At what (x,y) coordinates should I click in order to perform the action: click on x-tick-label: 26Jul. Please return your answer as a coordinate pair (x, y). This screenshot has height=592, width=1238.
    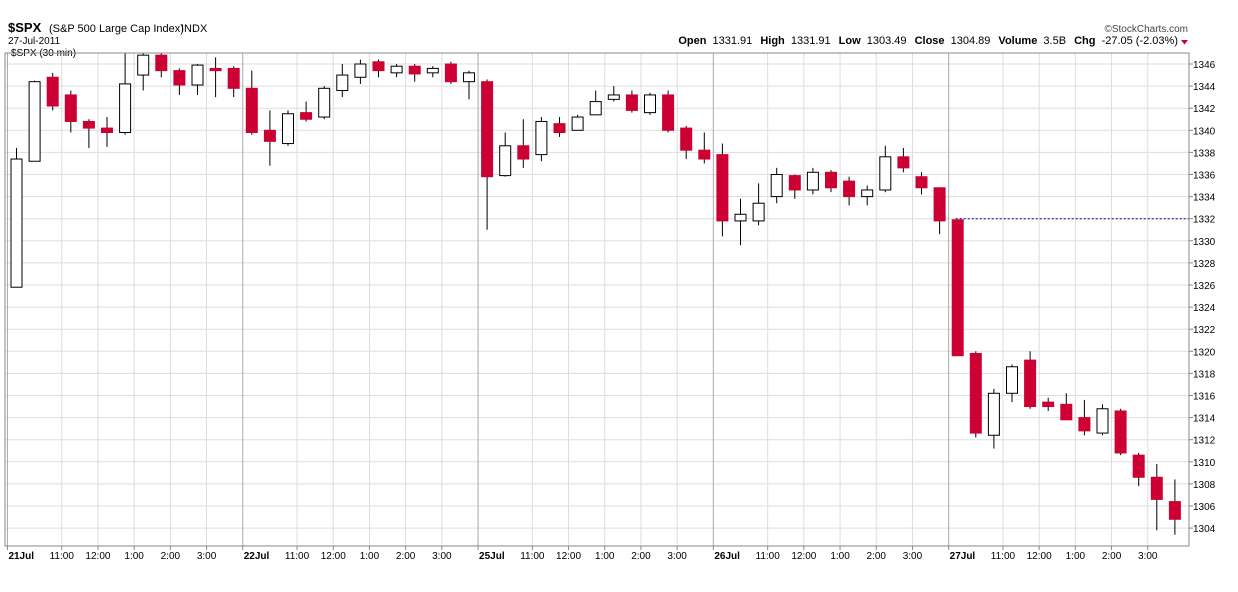
    Looking at the image, I should click on (727, 556).